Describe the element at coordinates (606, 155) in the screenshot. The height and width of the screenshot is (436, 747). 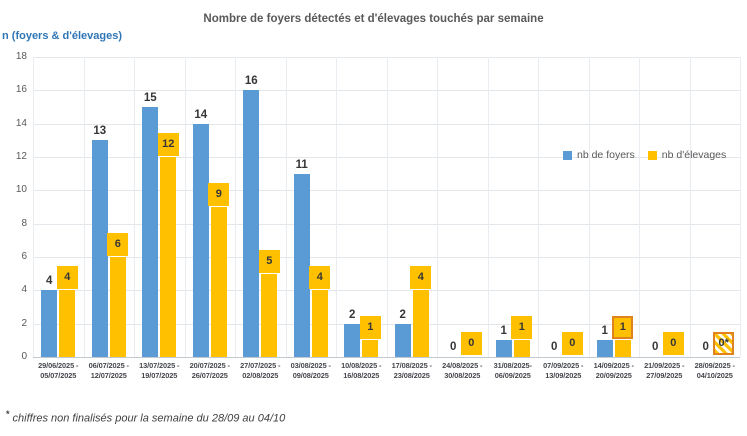
I see `foyers-legend-label: nb de foyers` at that location.